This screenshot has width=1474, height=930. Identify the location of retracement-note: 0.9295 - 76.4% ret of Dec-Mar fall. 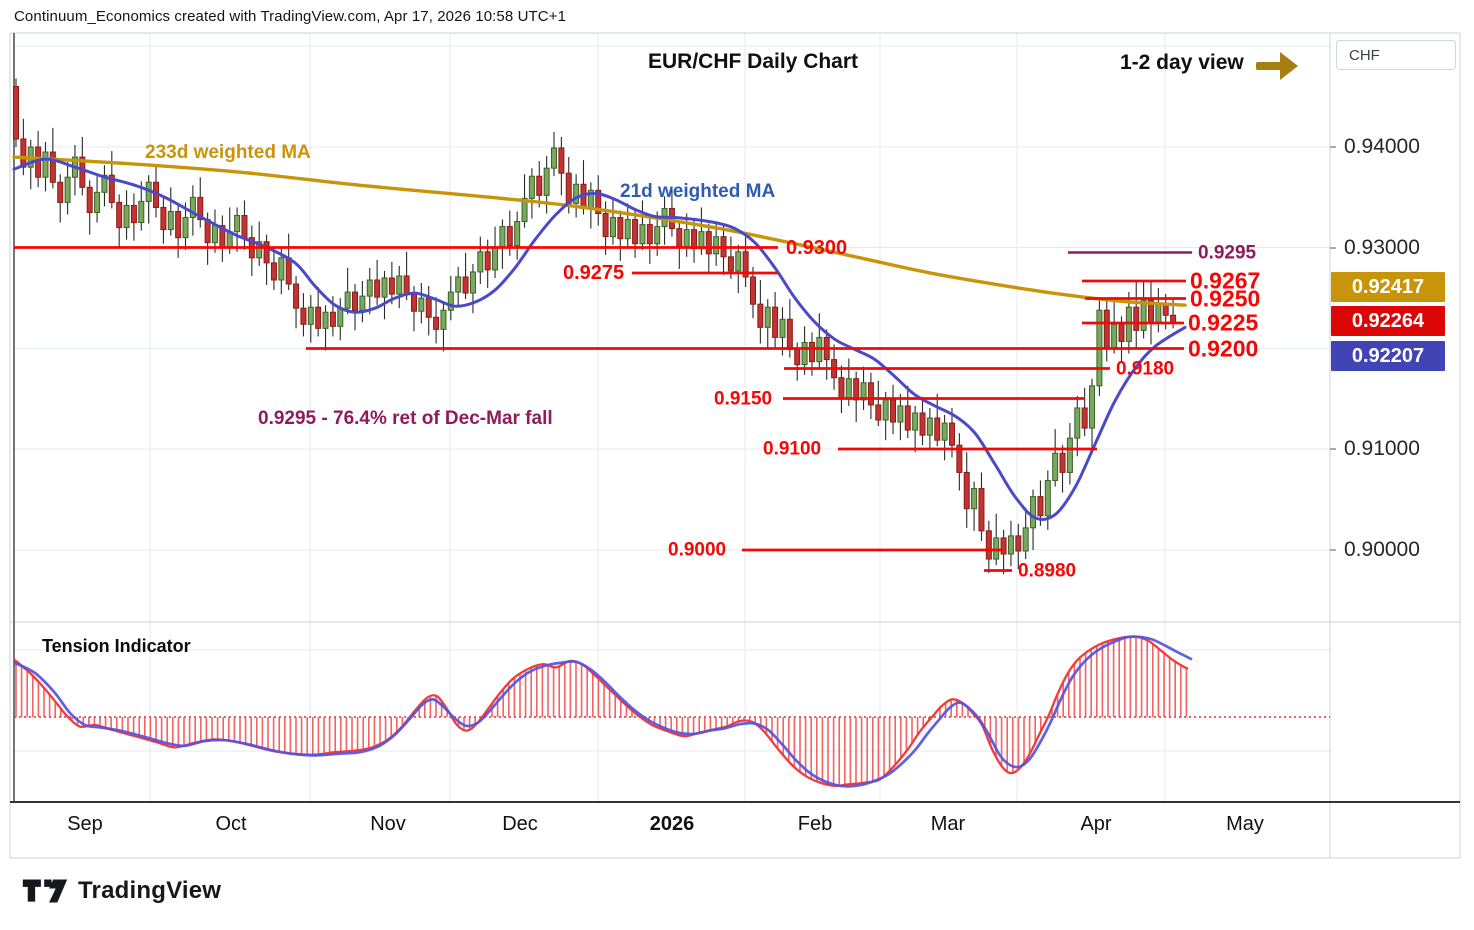
(405, 418).